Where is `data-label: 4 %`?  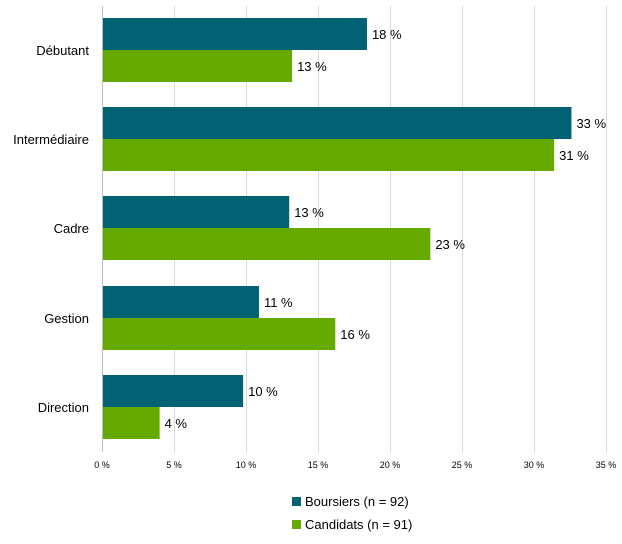 data-label: 4 % is located at coordinates (176, 423).